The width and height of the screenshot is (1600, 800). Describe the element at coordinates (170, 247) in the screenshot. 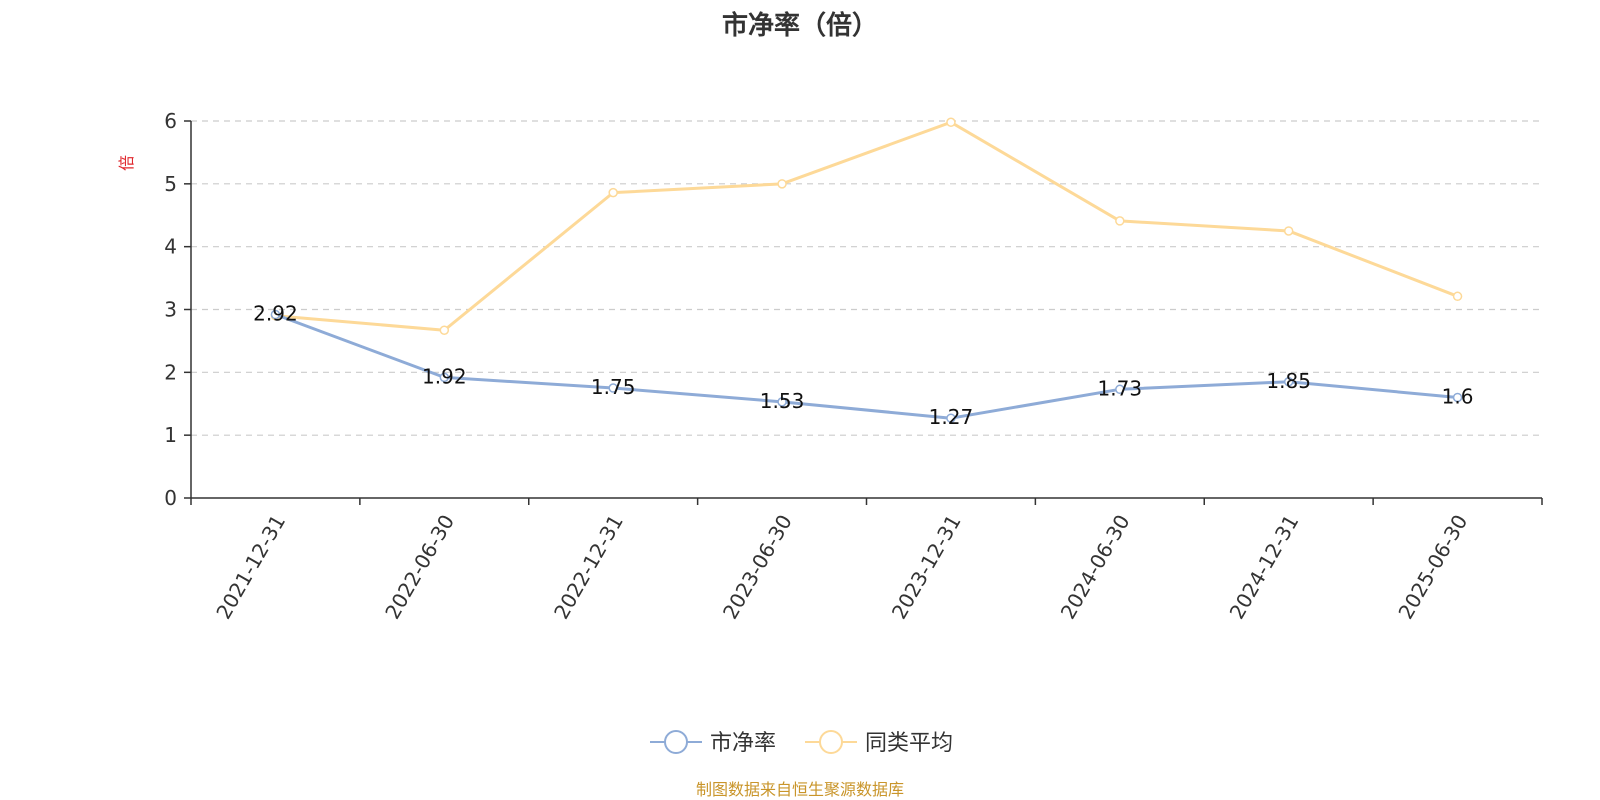

I see `y-tick-label: 4` at that location.